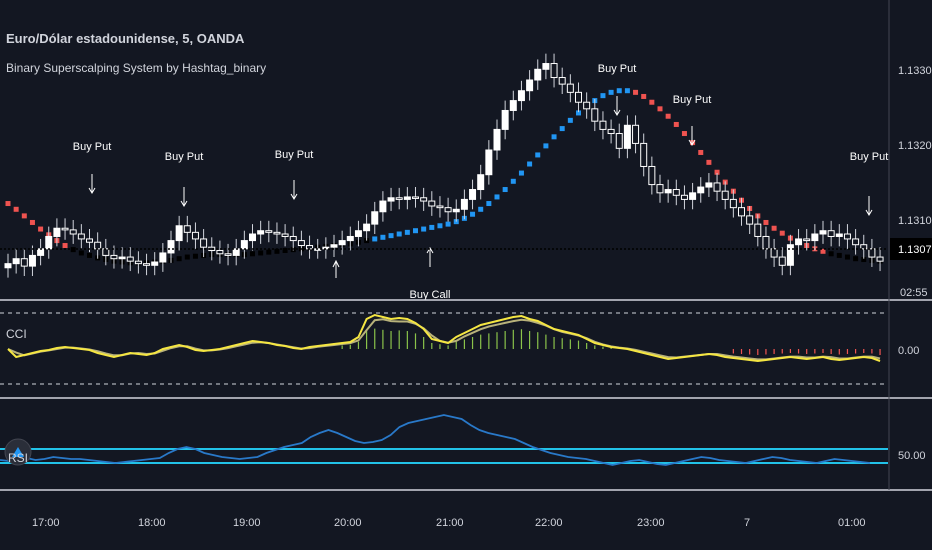 This screenshot has width=932, height=550. Describe the element at coordinates (915, 146) in the screenshot. I see `price-tick: 1.13200` at that location.